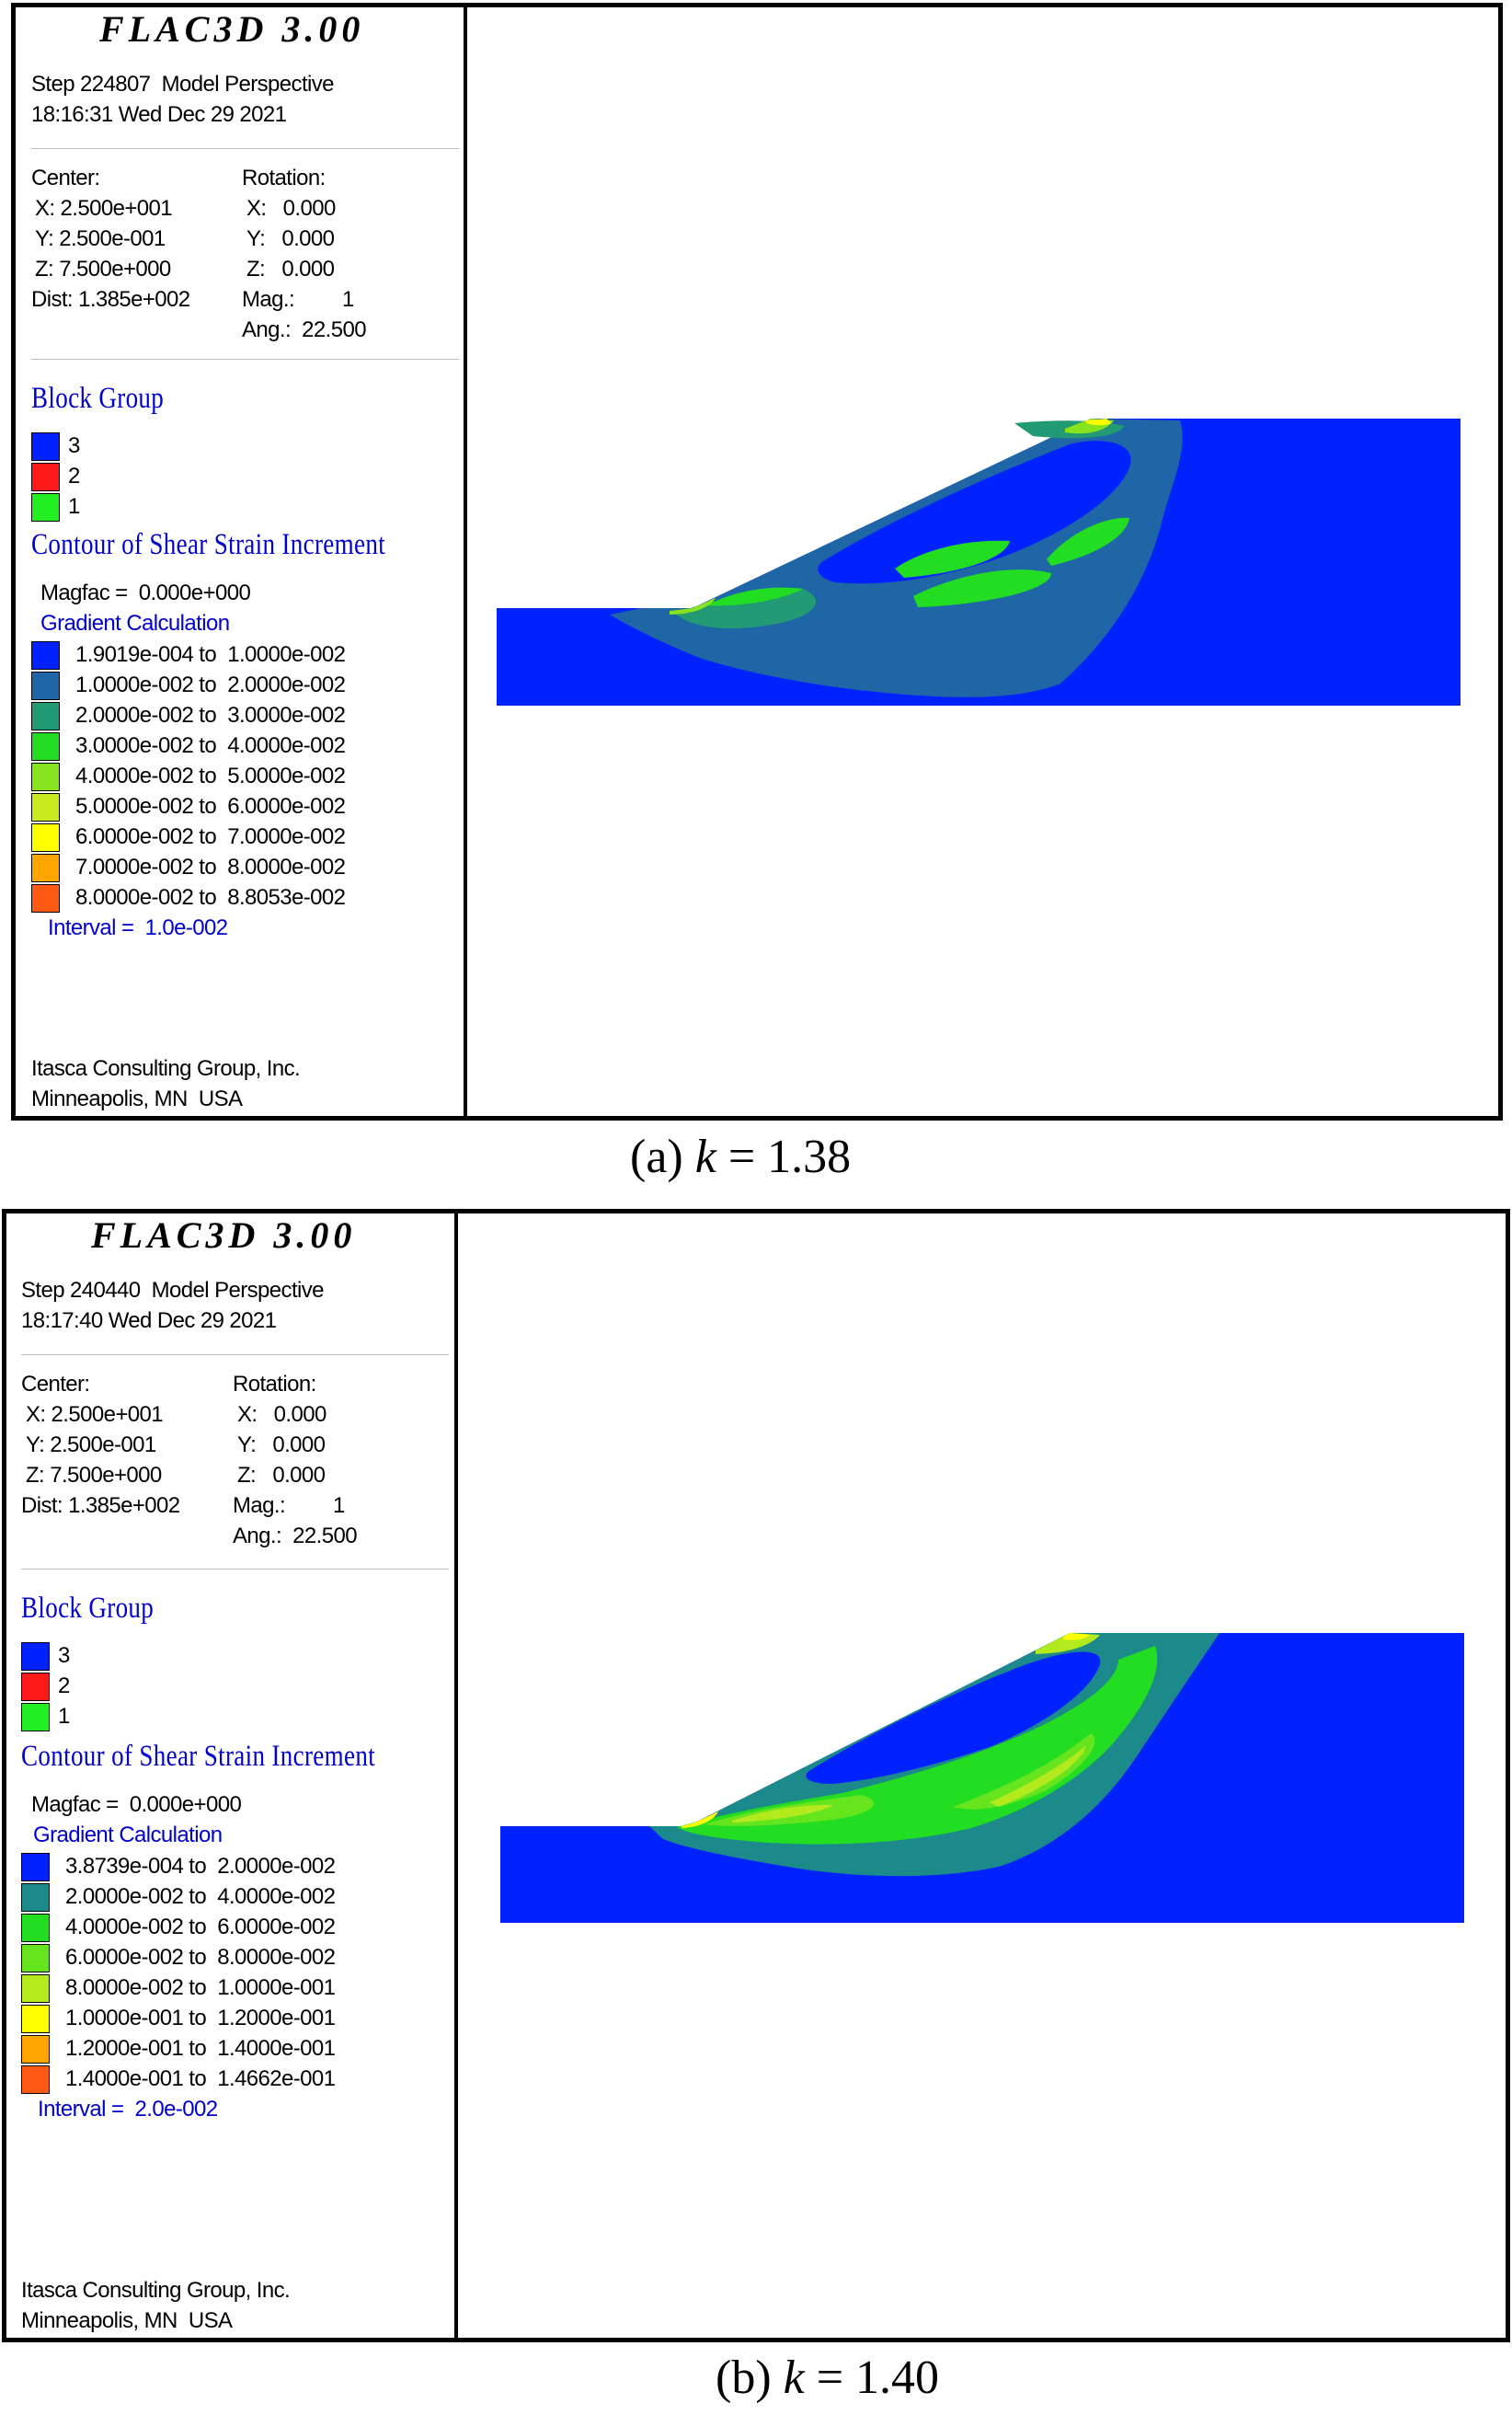 This screenshot has height=2415, width=1512. What do you see at coordinates (210, 836) in the screenshot?
I see `contour-range-label: 6.0000e-002 to 7.0000e-002` at bounding box center [210, 836].